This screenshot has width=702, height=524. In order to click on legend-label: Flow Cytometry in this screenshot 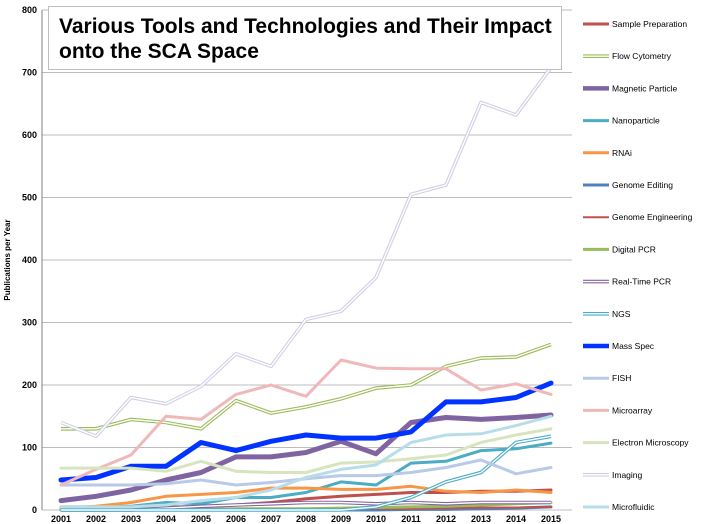, I will do `click(642, 56)`.